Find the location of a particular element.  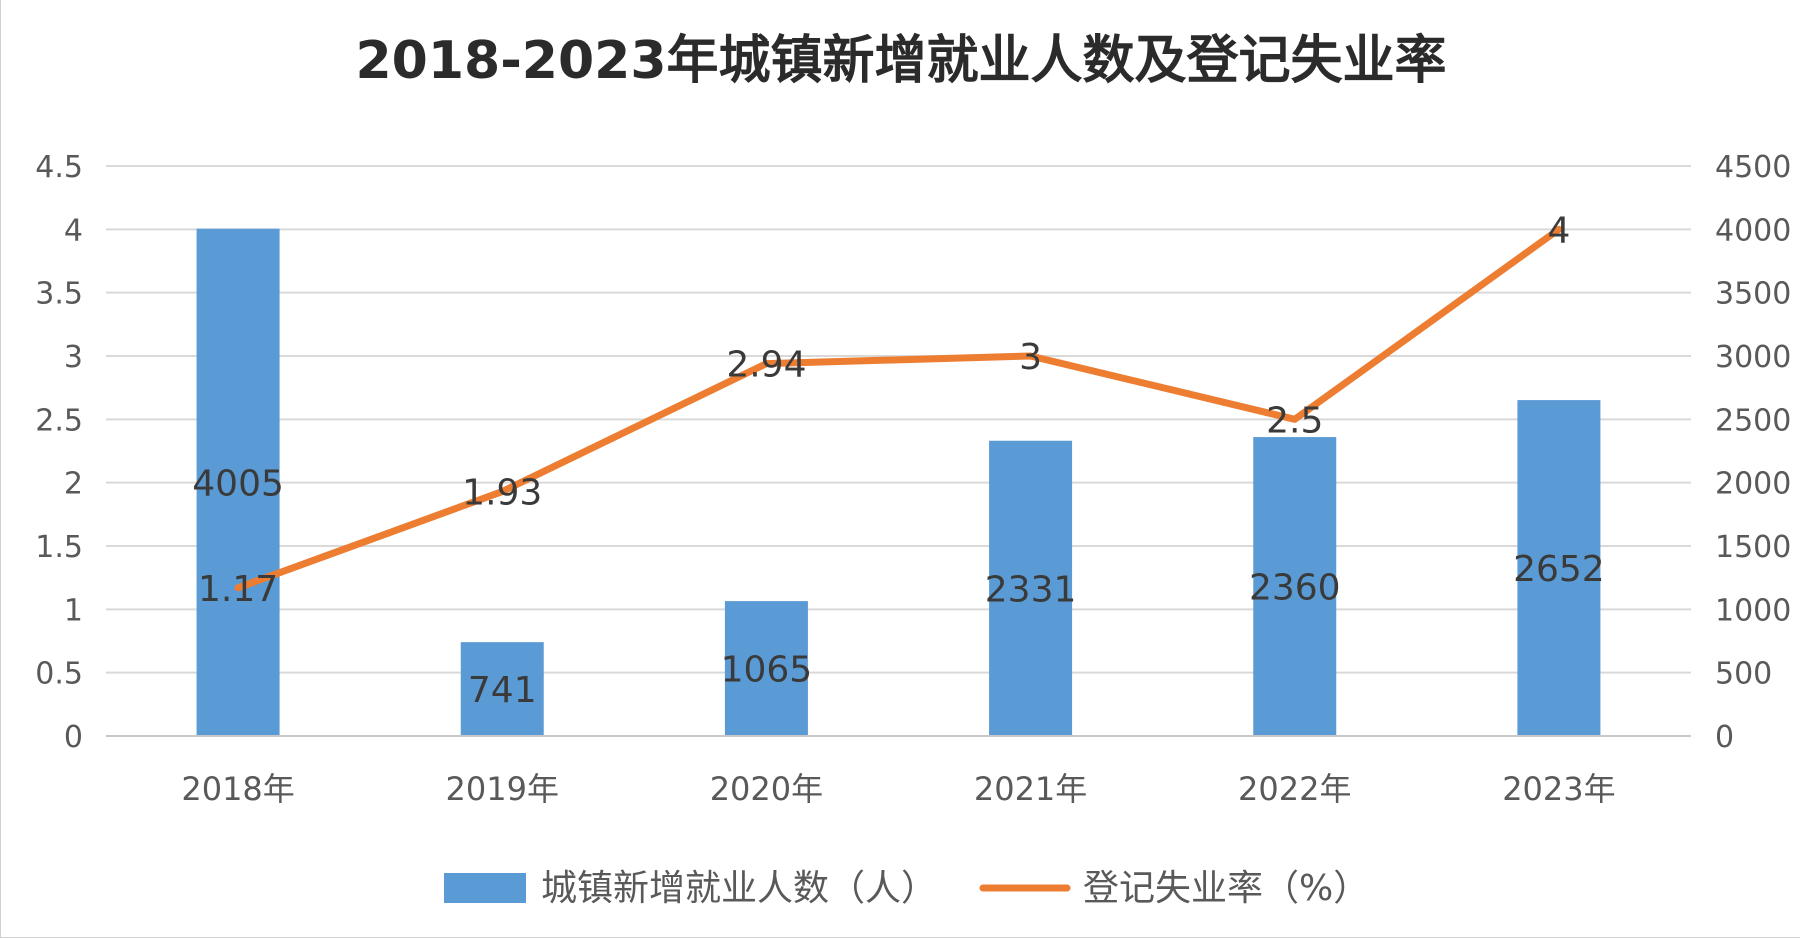

bar-data-label: 741 is located at coordinates (502, 690).